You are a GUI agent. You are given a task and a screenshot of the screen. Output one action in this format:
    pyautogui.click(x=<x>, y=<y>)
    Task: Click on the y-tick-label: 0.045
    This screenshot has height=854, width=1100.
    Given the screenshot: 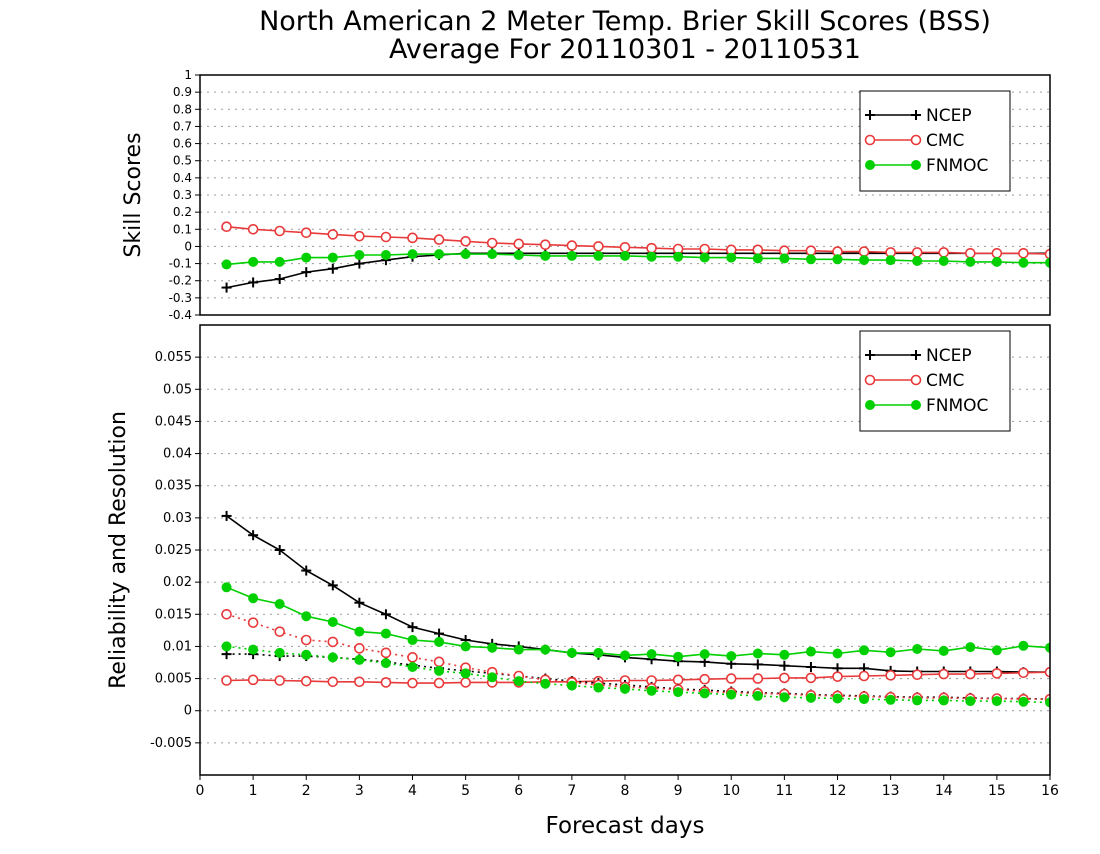 What is the action you would take?
    pyautogui.click(x=173, y=421)
    